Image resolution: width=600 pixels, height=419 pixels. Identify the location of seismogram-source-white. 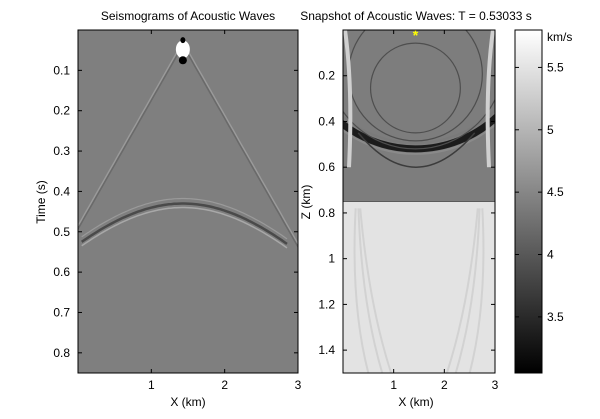
(182, 49).